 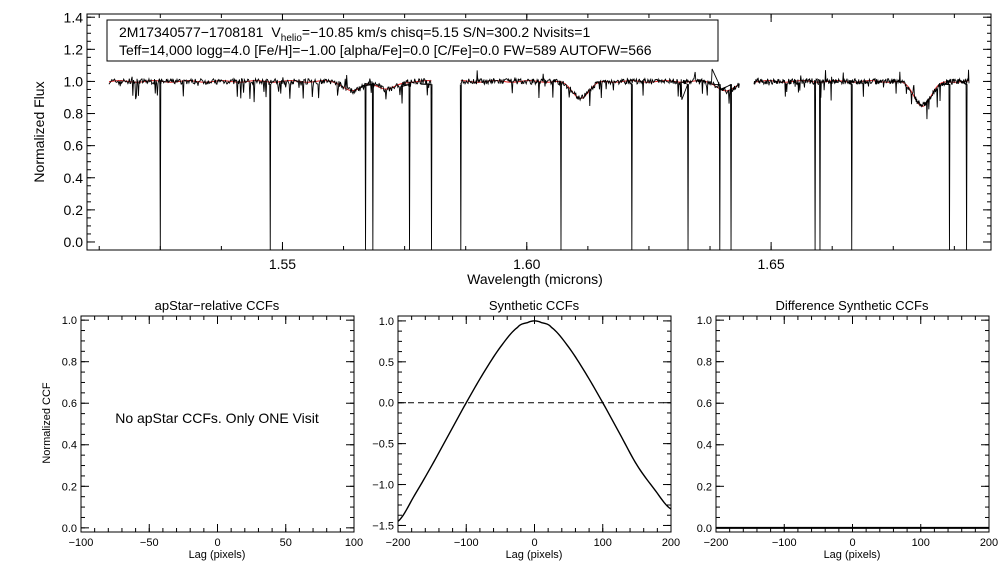 I want to click on x-tick-label: 1.65, so click(x=770, y=264).